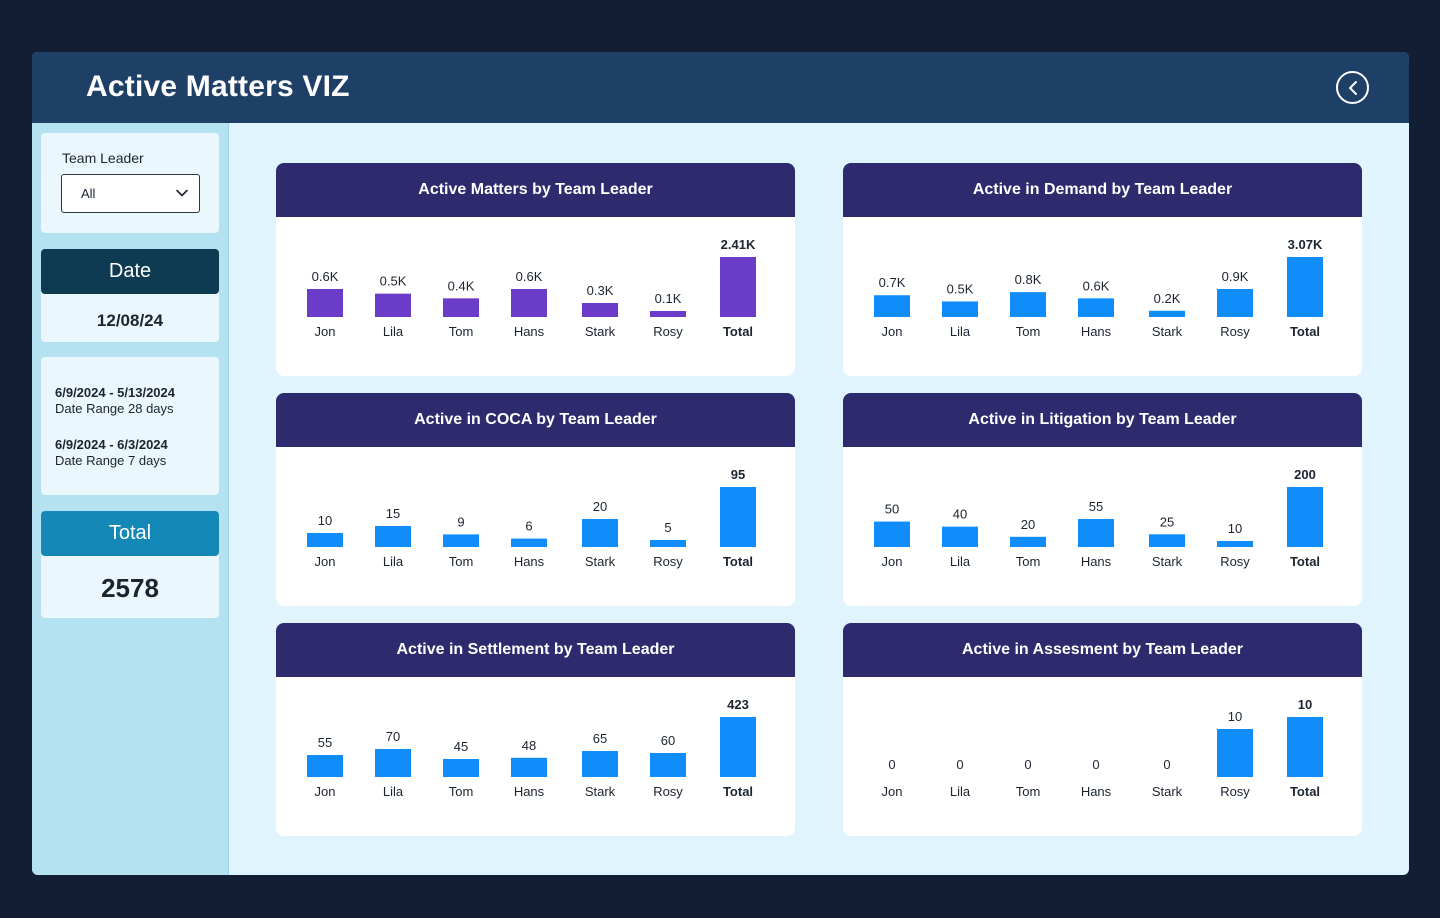 This screenshot has height=918, width=1440. Describe the element at coordinates (130, 588) in the screenshot. I see `total-value: 2578` at that location.